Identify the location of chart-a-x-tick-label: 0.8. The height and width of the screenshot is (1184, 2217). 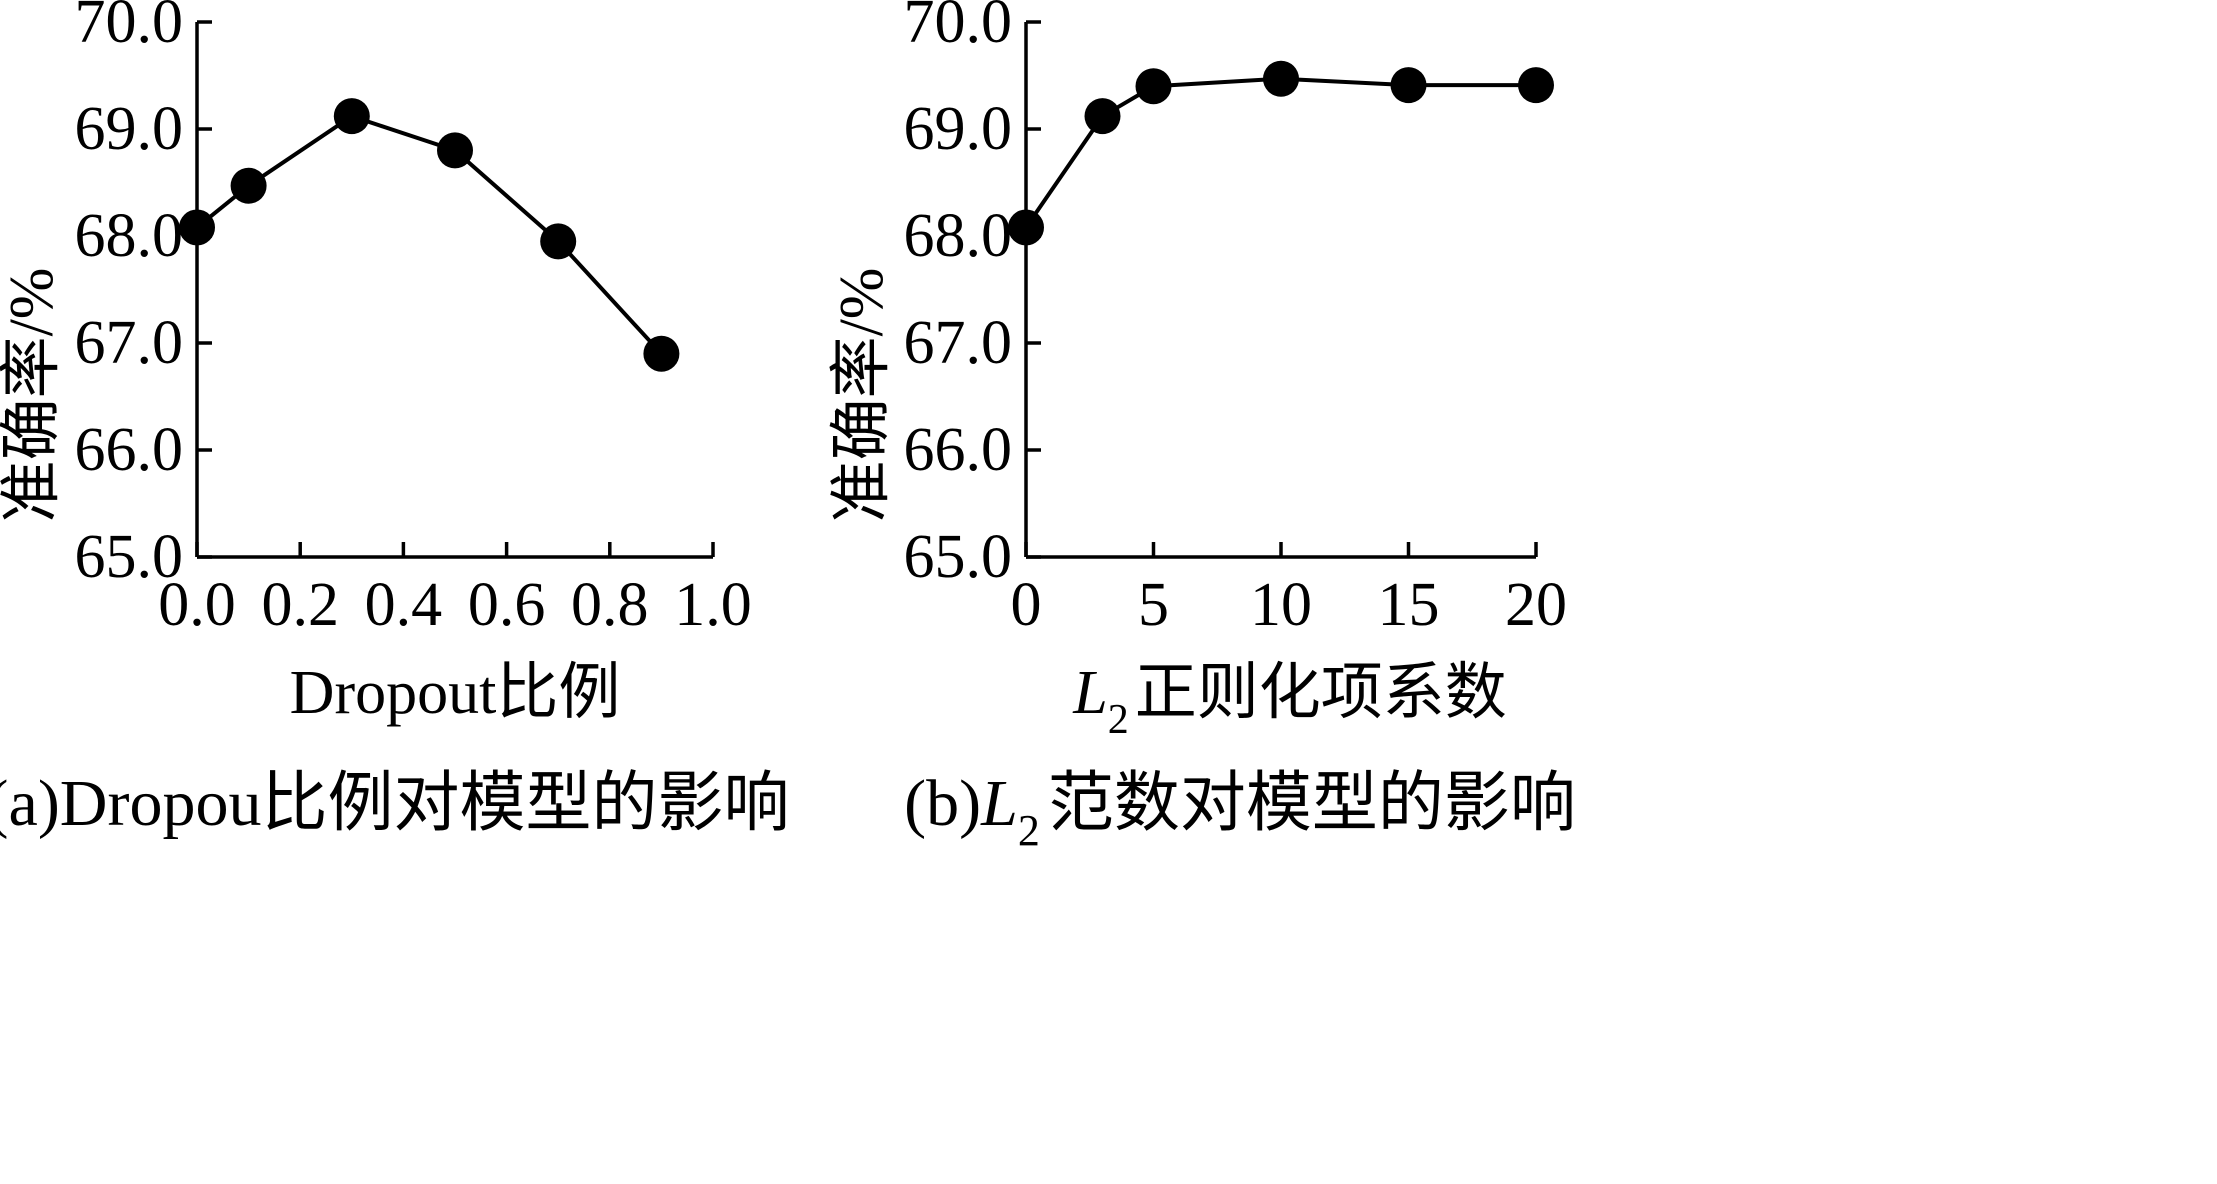
(610, 605).